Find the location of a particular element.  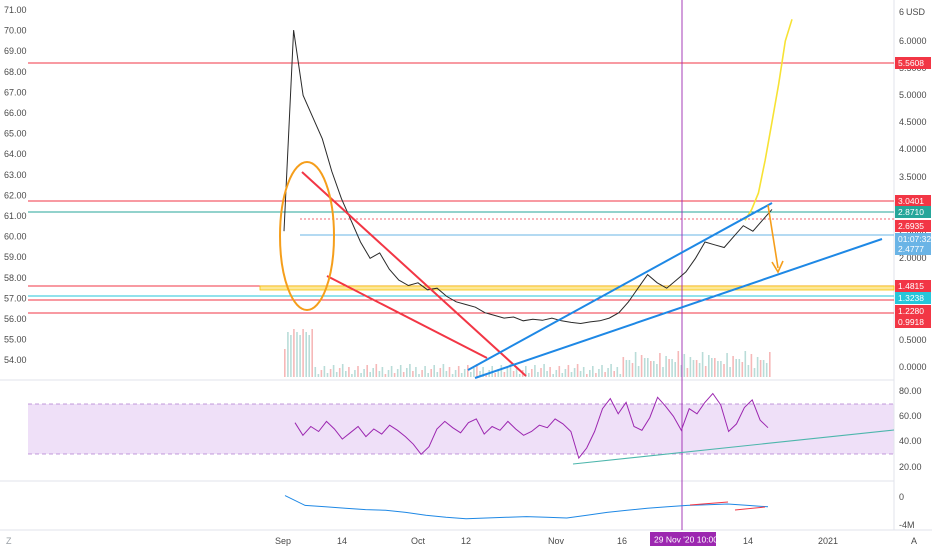

price-tag: 2.8710 is located at coordinates (913, 212).